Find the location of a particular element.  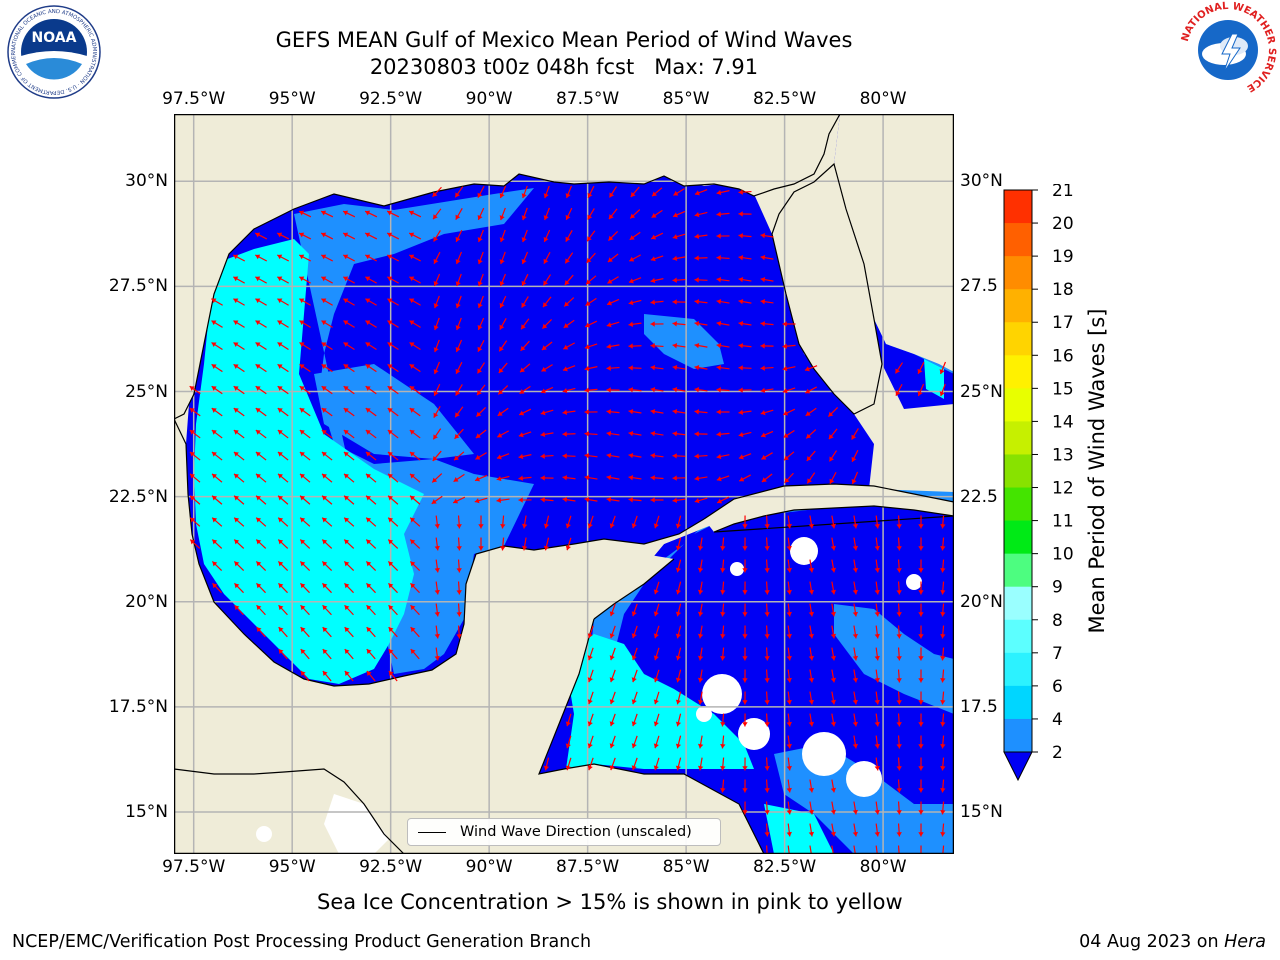

svg-text: NOAA is located at coordinates (54, 38).